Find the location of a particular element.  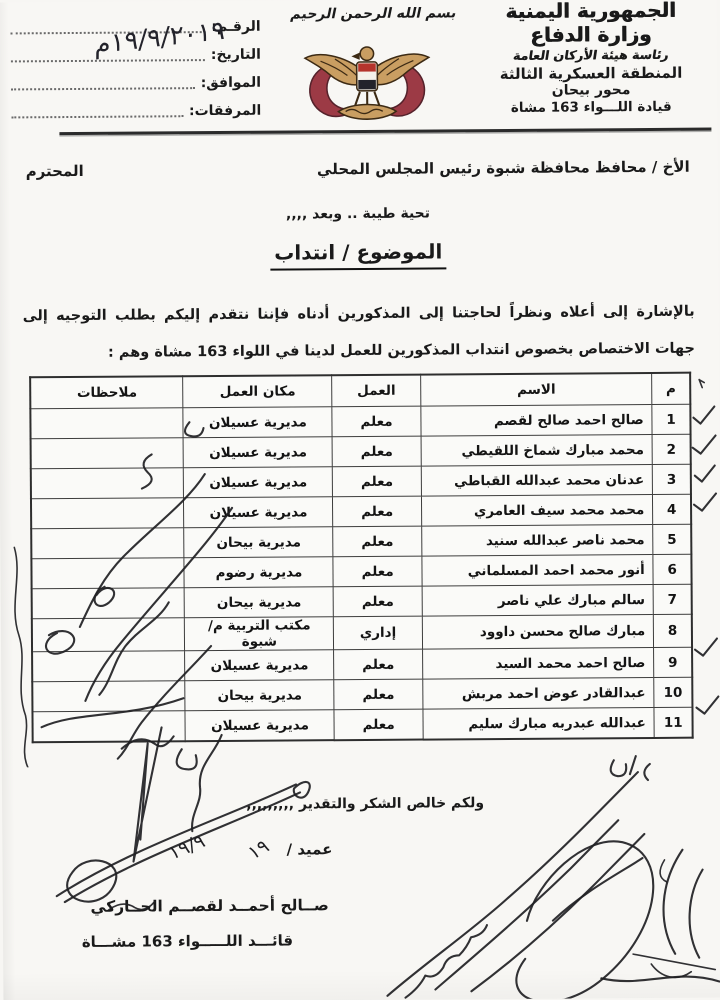

cell-name: عدنان محمد عبدالله القباطي is located at coordinates (537, 480).